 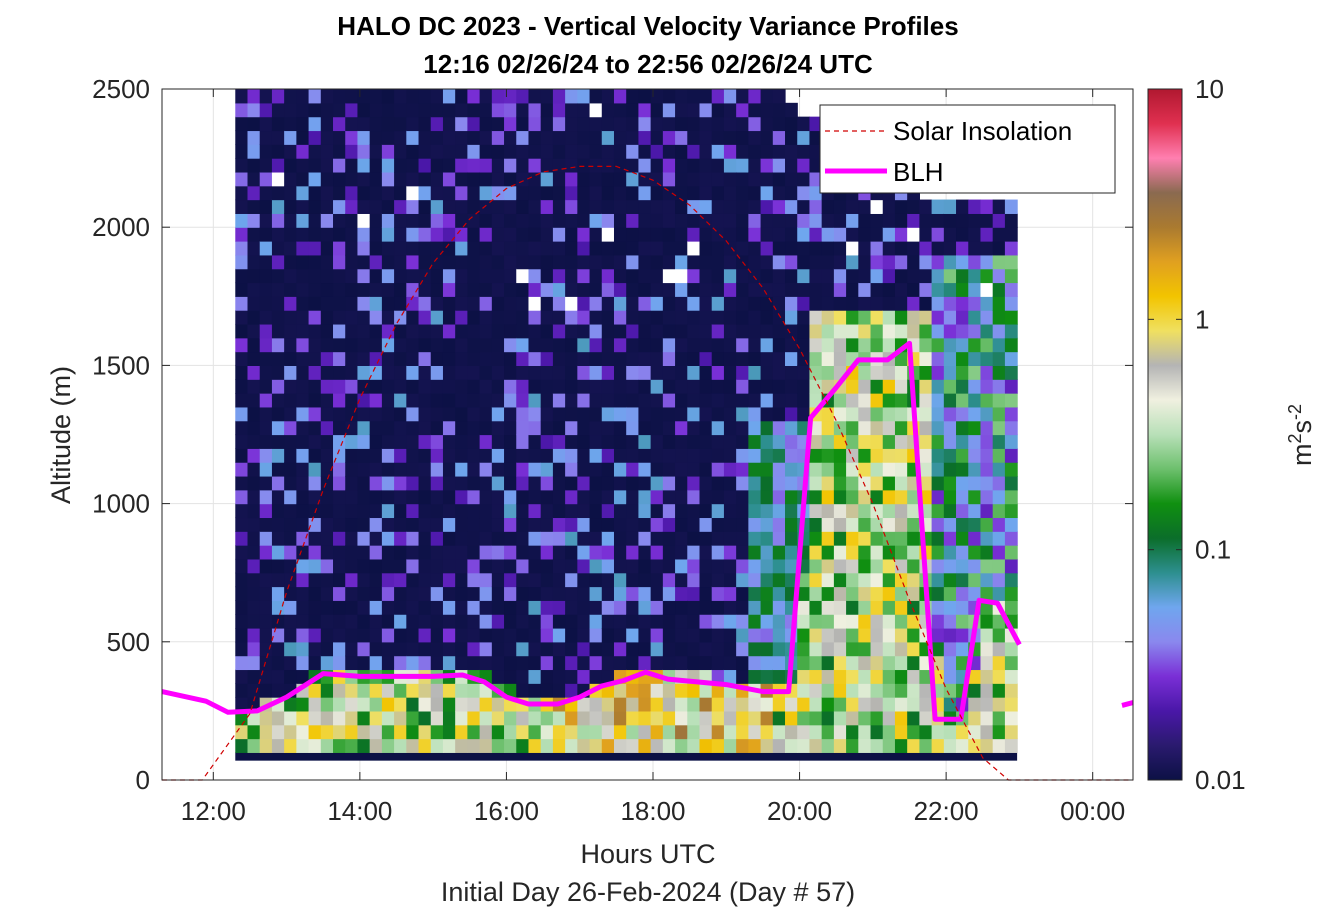 I want to click on colorbar-tick-label: 10, so click(x=1209, y=89).